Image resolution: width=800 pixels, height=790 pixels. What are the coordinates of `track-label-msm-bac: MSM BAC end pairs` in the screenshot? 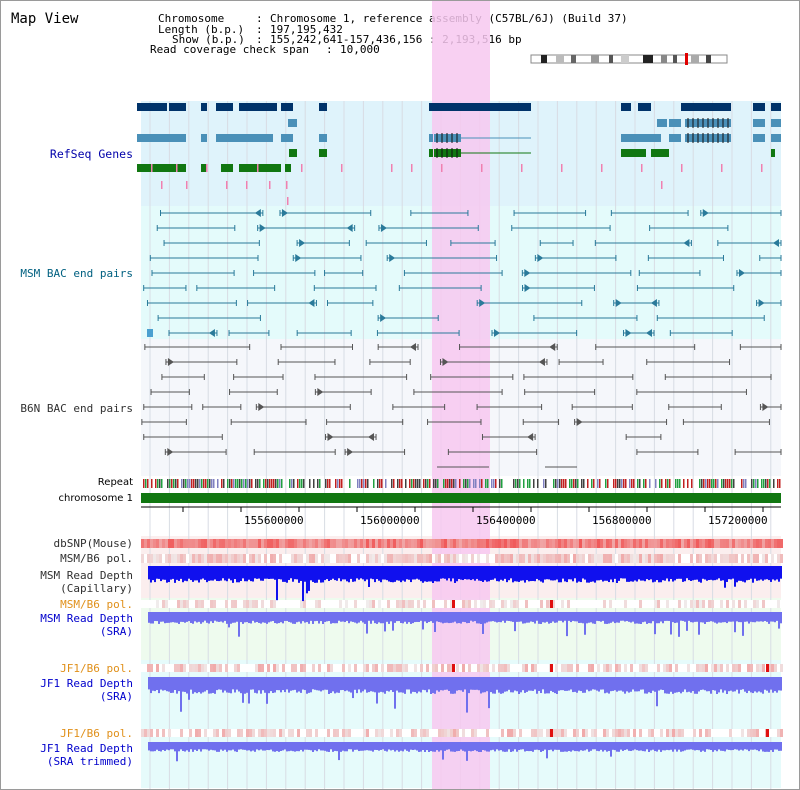 It's located at (76, 273).